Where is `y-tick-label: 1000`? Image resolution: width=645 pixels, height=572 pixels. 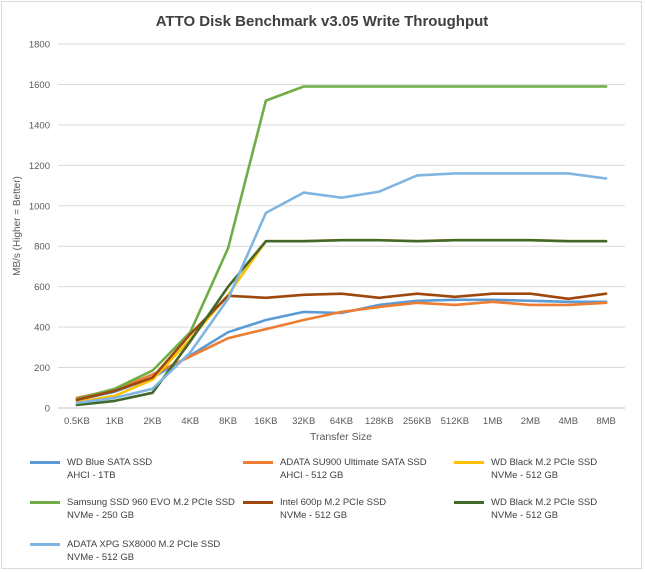
y-tick-label: 1000 is located at coordinates (39, 206).